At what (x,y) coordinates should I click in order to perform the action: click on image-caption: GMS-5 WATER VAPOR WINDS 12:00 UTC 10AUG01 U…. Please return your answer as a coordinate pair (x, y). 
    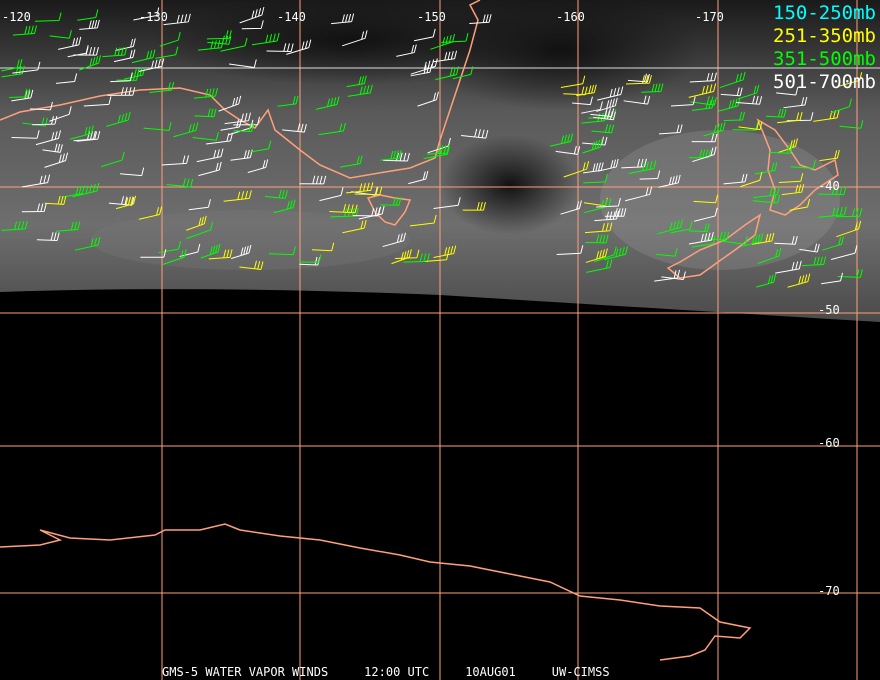
    Looking at the image, I should click on (404, 672).